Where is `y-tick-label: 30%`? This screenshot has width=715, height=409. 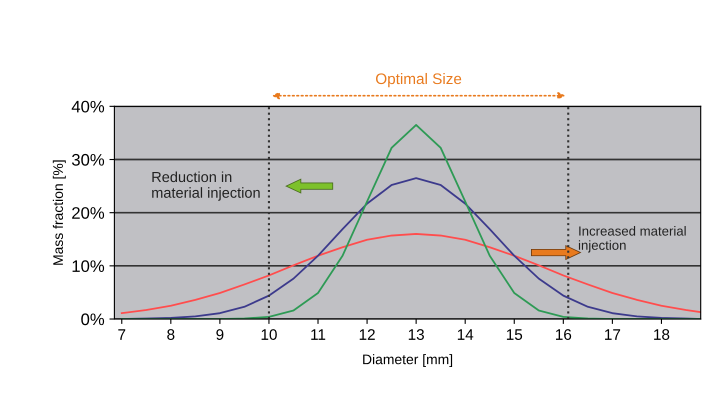 y-tick-label: 30% is located at coordinates (88, 160).